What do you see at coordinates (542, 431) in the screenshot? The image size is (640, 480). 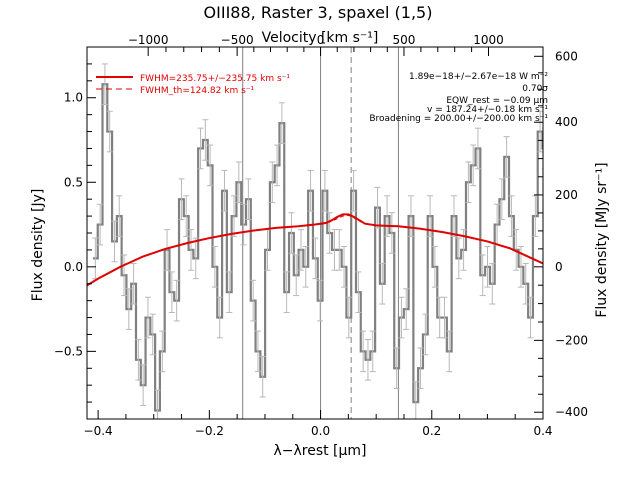 I see `x-tick-label: 0.4` at bounding box center [542, 431].